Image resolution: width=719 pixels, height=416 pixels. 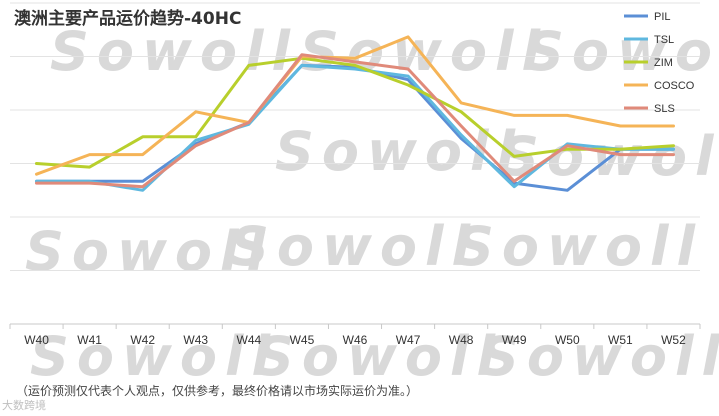 What do you see at coordinates (663, 63) in the screenshot?
I see `legend-label-zim: ZIM` at bounding box center [663, 63].